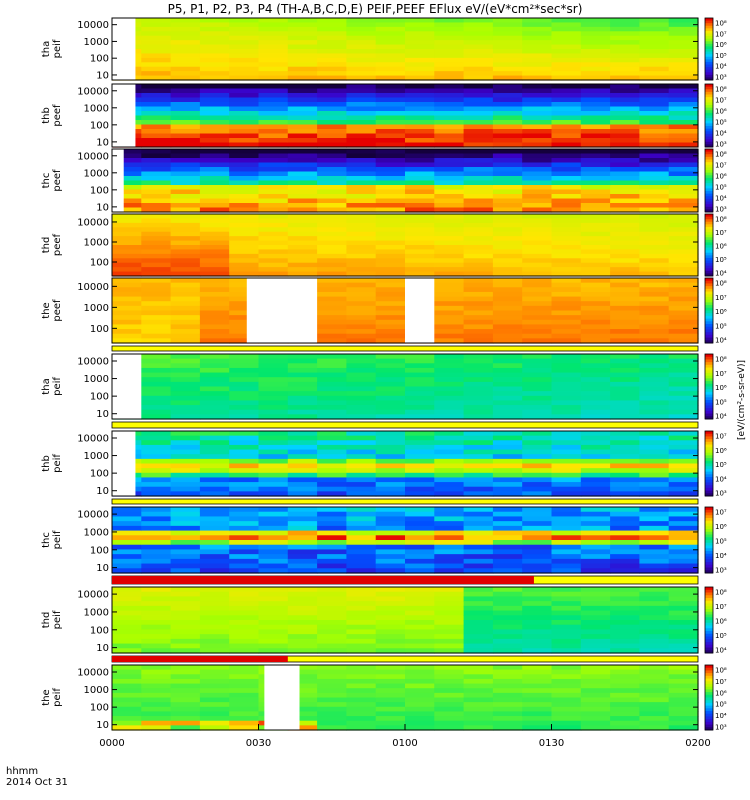 This screenshot has height=800, width=750. I want to click on colorbar-tick-label: 10⁸, so click(721, 220).